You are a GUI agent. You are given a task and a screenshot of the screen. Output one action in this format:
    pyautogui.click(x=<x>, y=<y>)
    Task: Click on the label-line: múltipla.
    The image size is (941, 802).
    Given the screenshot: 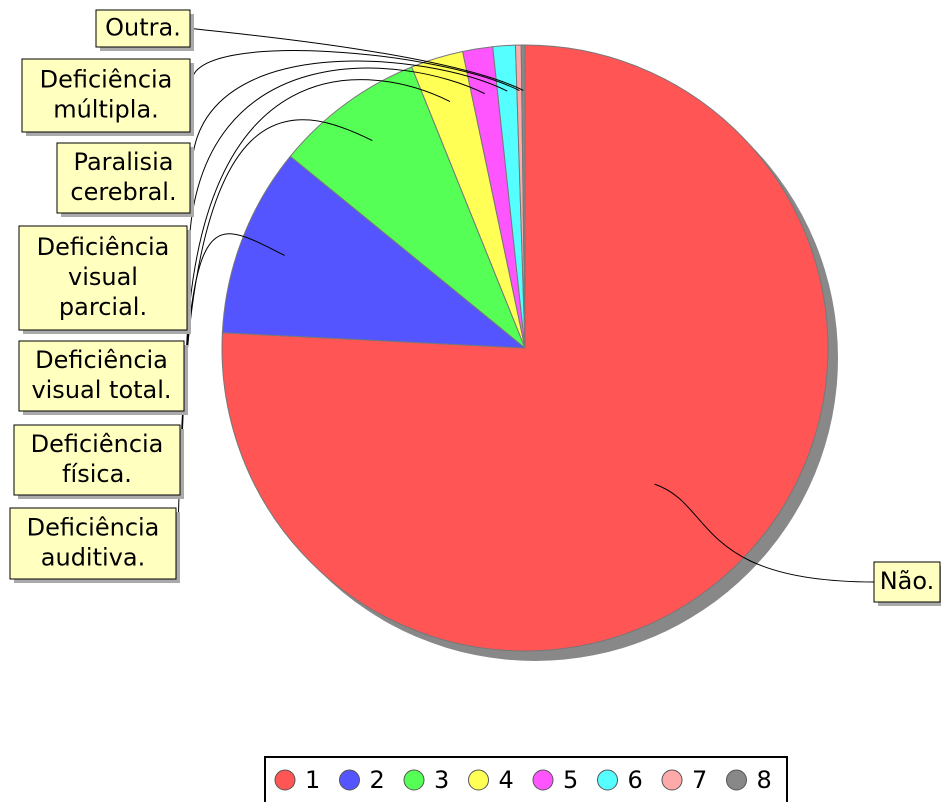 What is the action you would take?
    pyautogui.click(x=106, y=110)
    